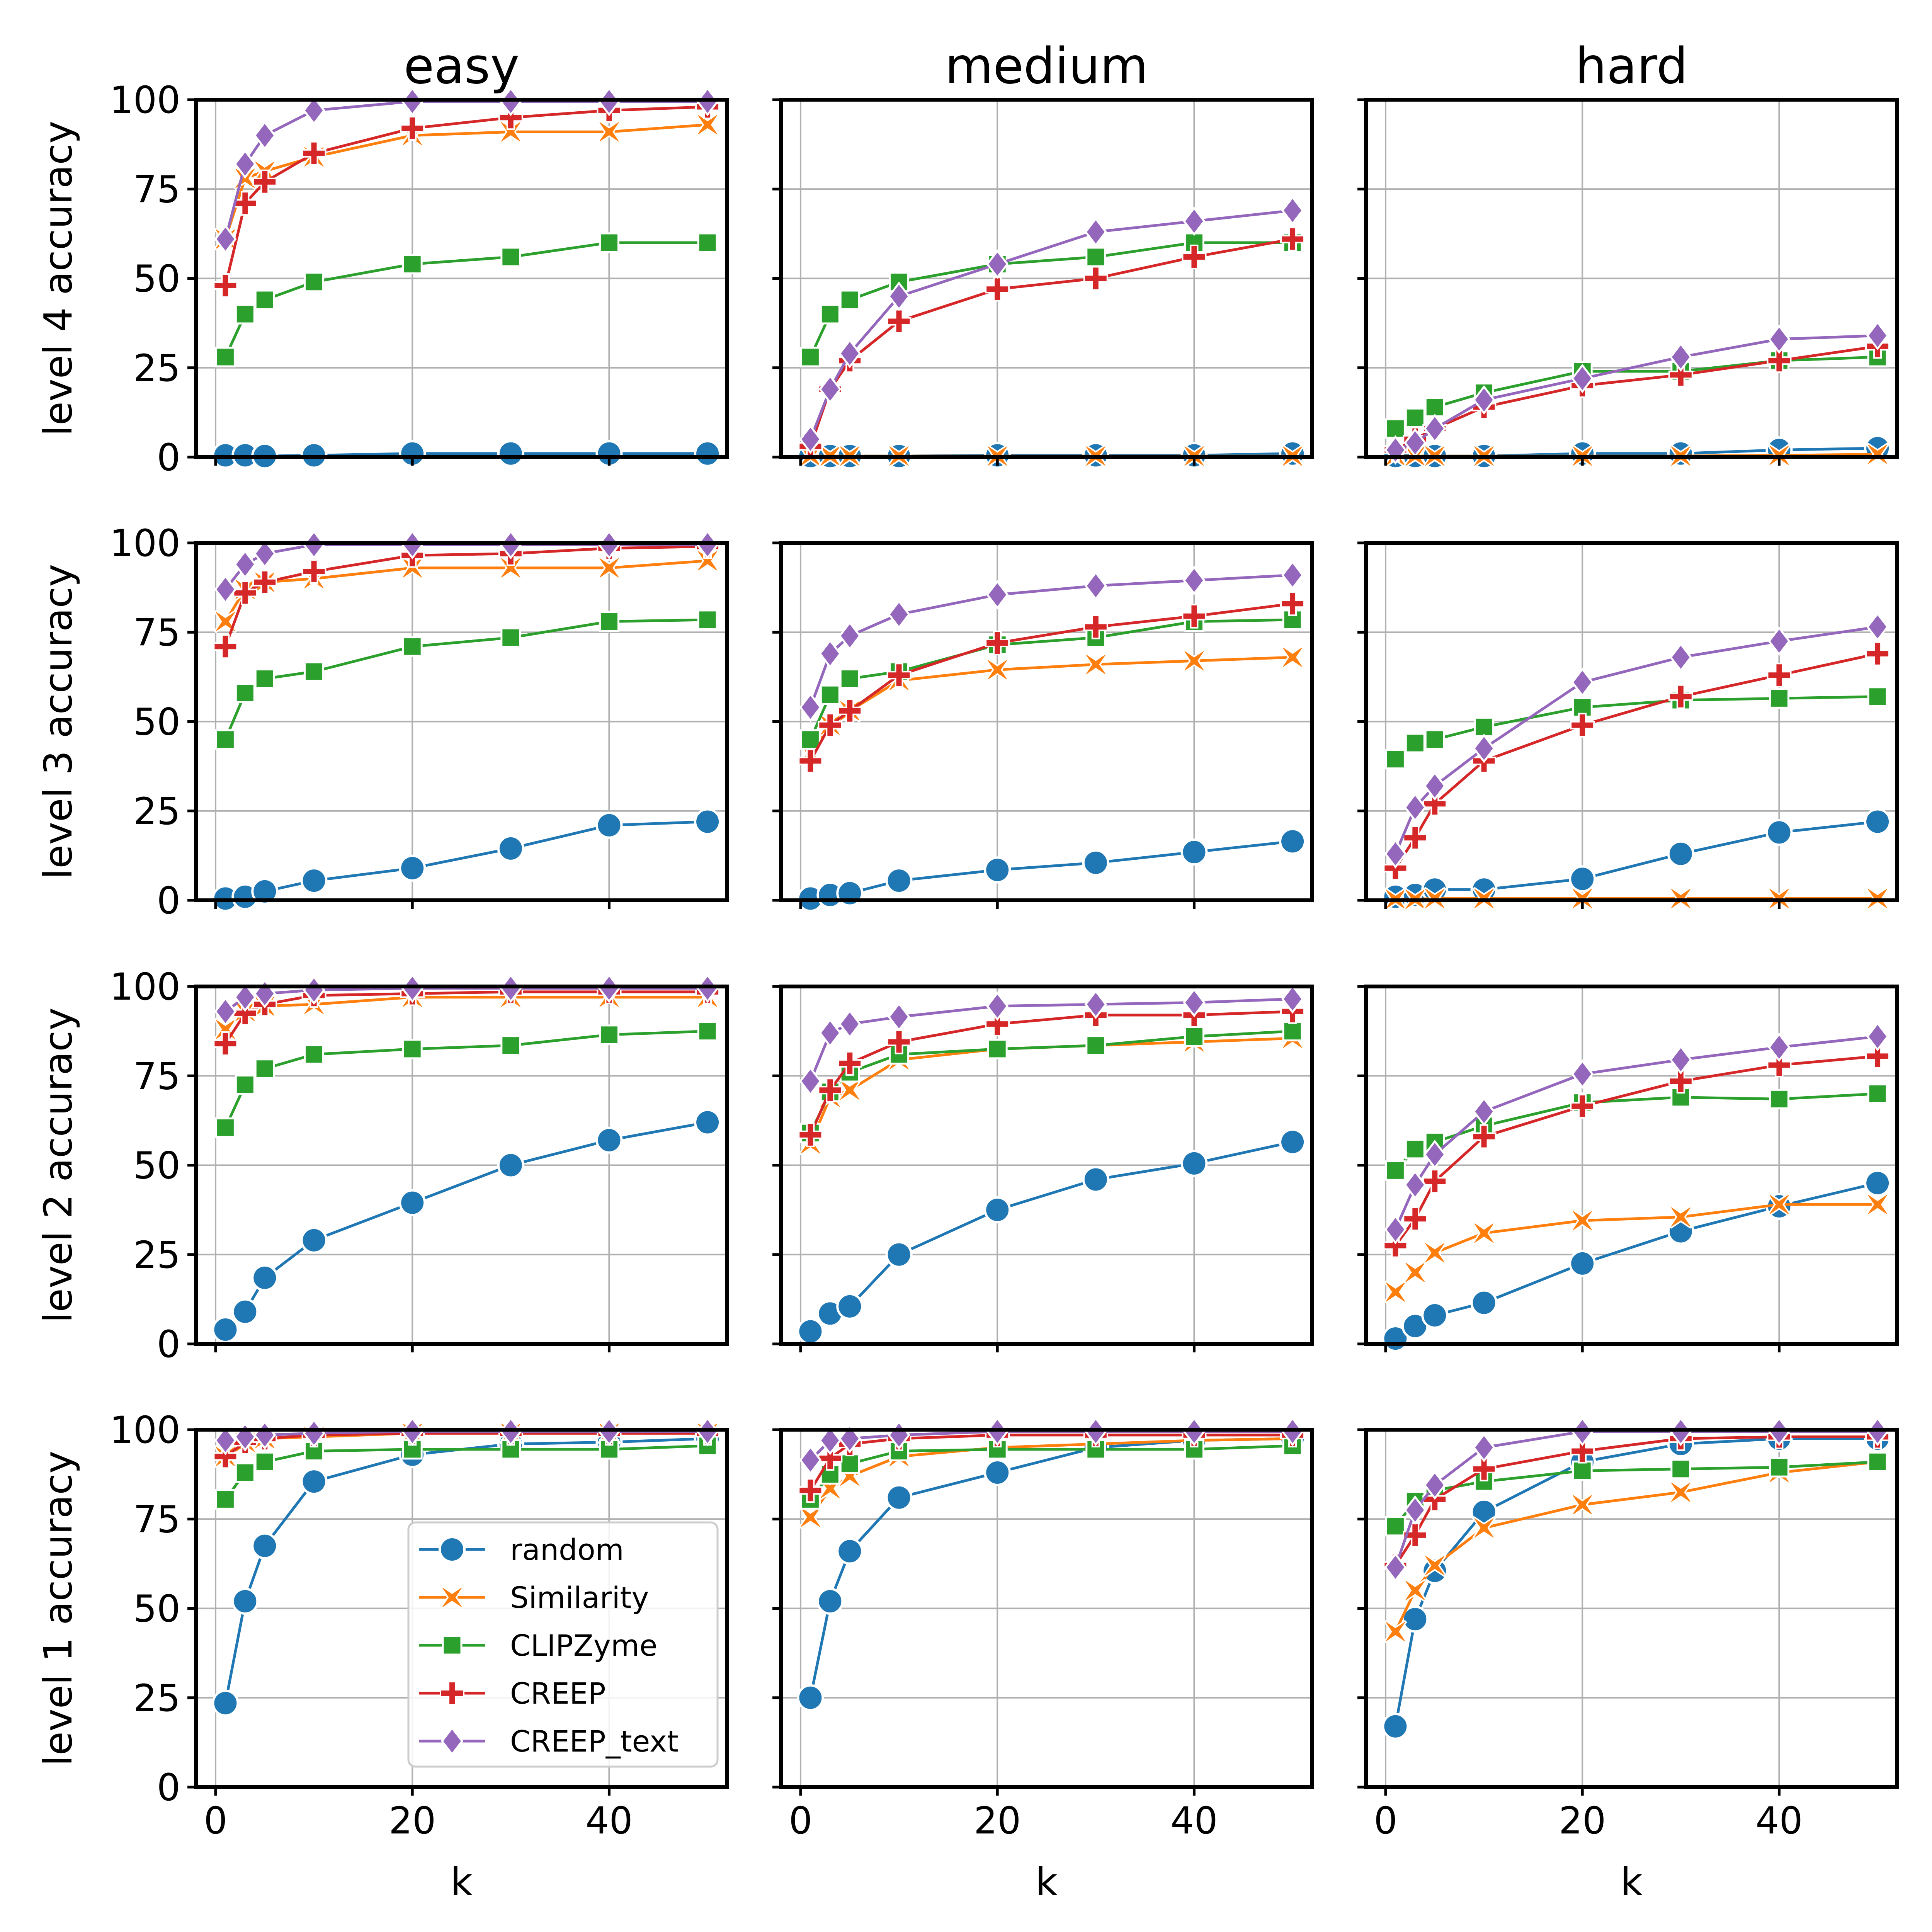 The image size is (1932, 1932). I want to click on y-tick-label: 50, so click(157, 279).